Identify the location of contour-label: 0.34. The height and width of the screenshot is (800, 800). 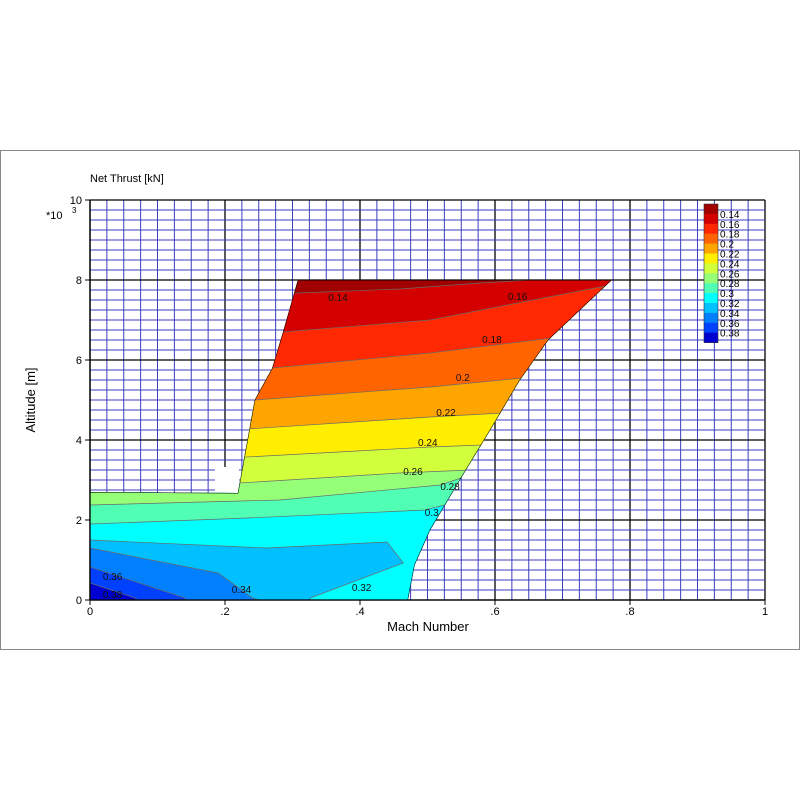
(242, 590).